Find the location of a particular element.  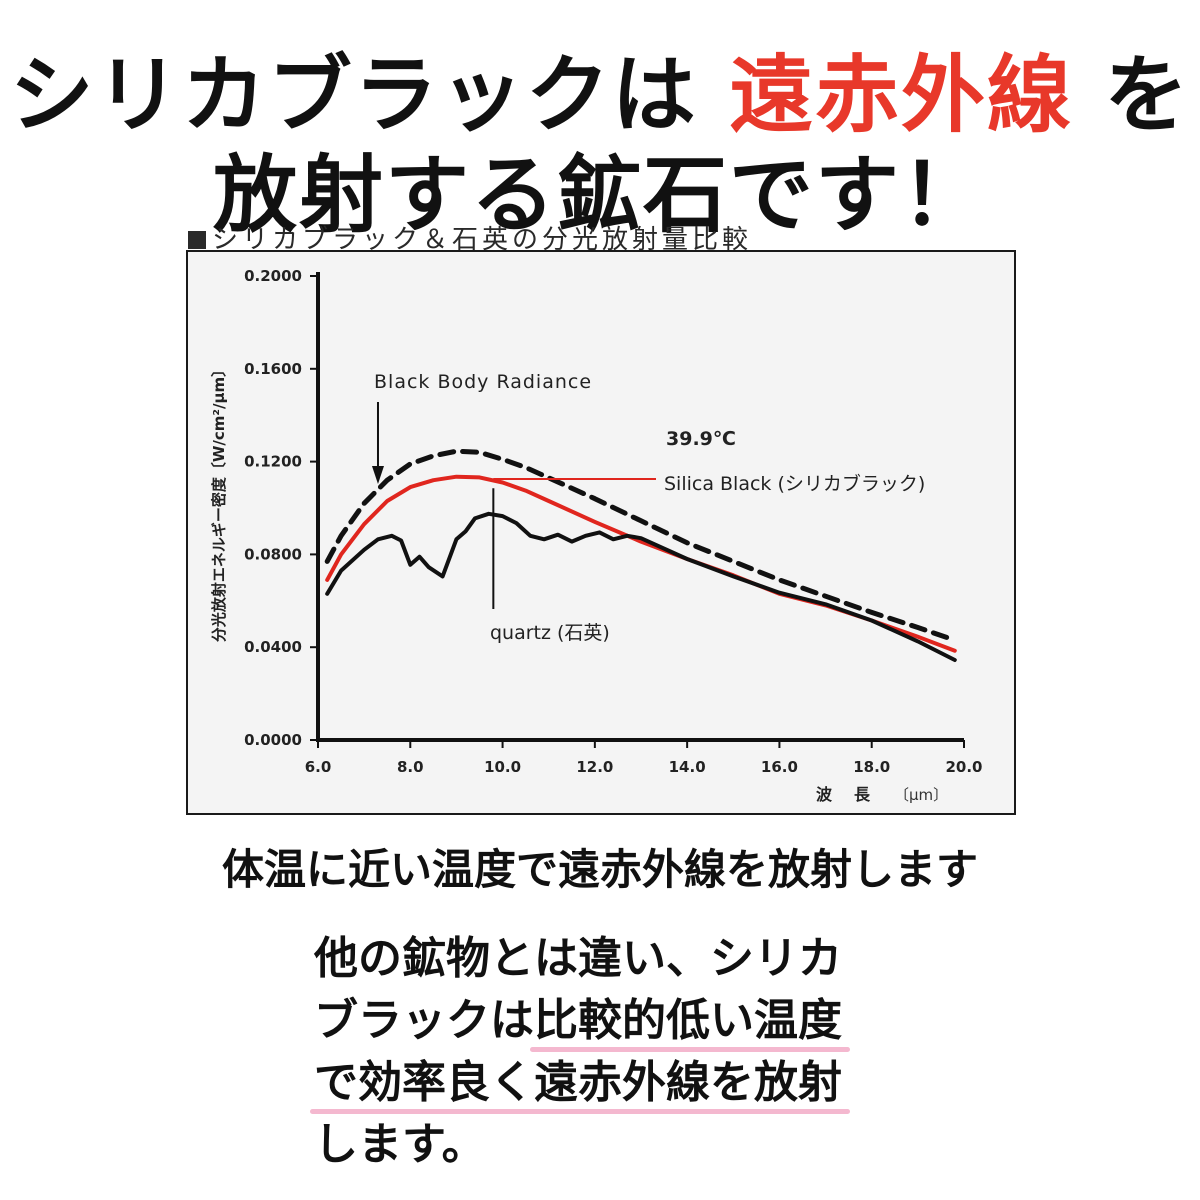

subheading: 体温に近い温度で遠赤外線を放射します is located at coordinates (599, 869).